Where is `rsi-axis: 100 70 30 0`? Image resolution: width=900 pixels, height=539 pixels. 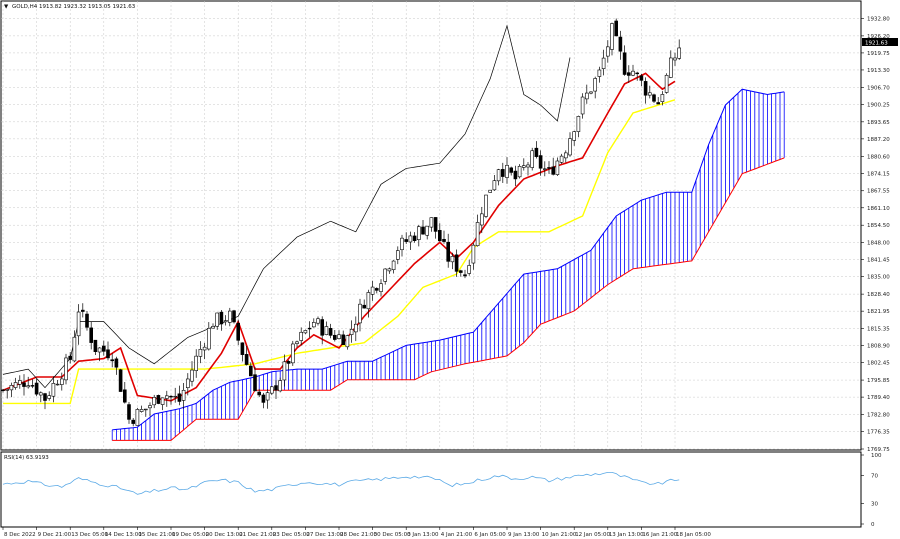 rsi-axis: 100 70 30 0 is located at coordinates (871, 490).